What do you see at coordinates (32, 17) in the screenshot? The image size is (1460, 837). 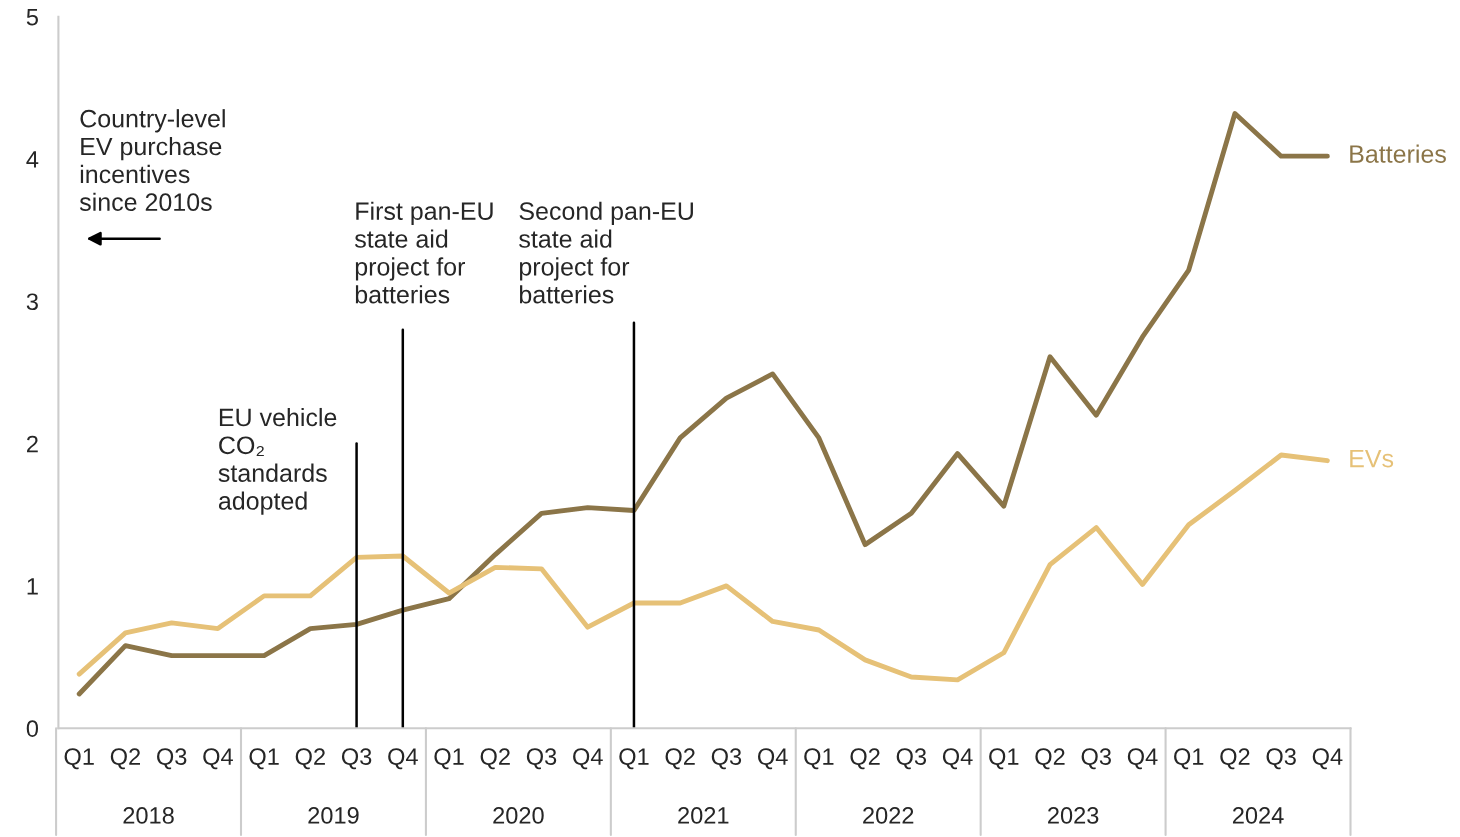 I see `y-tick-label: 5` at bounding box center [32, 17].